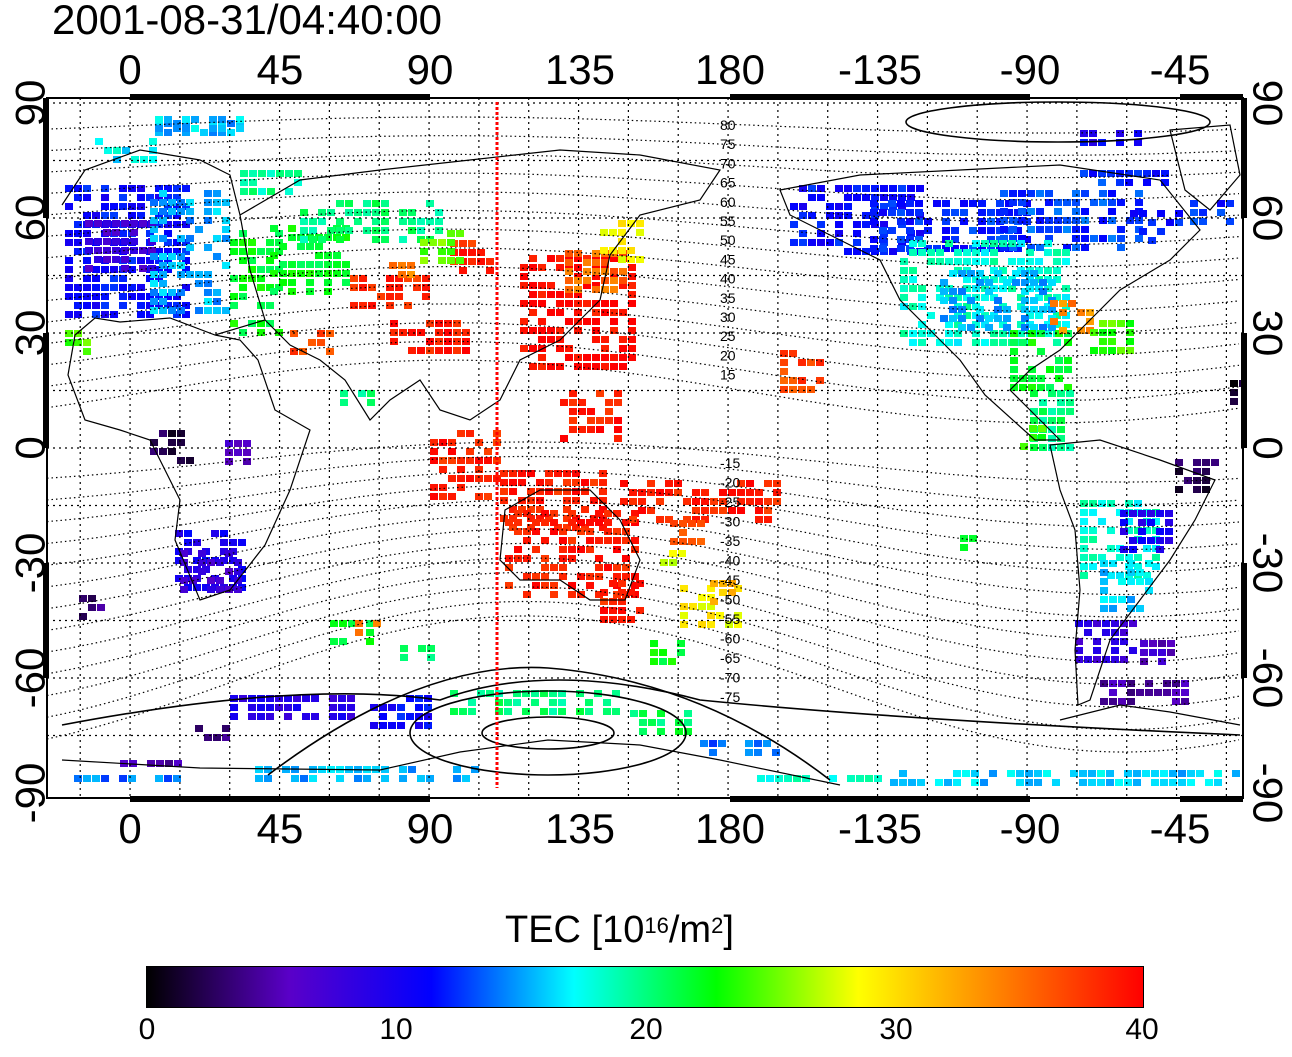  What do you see at coordinates (280, 828) in the screenshot?
I see `x-tick-bottom: 45` at bounding box center [280, 828].